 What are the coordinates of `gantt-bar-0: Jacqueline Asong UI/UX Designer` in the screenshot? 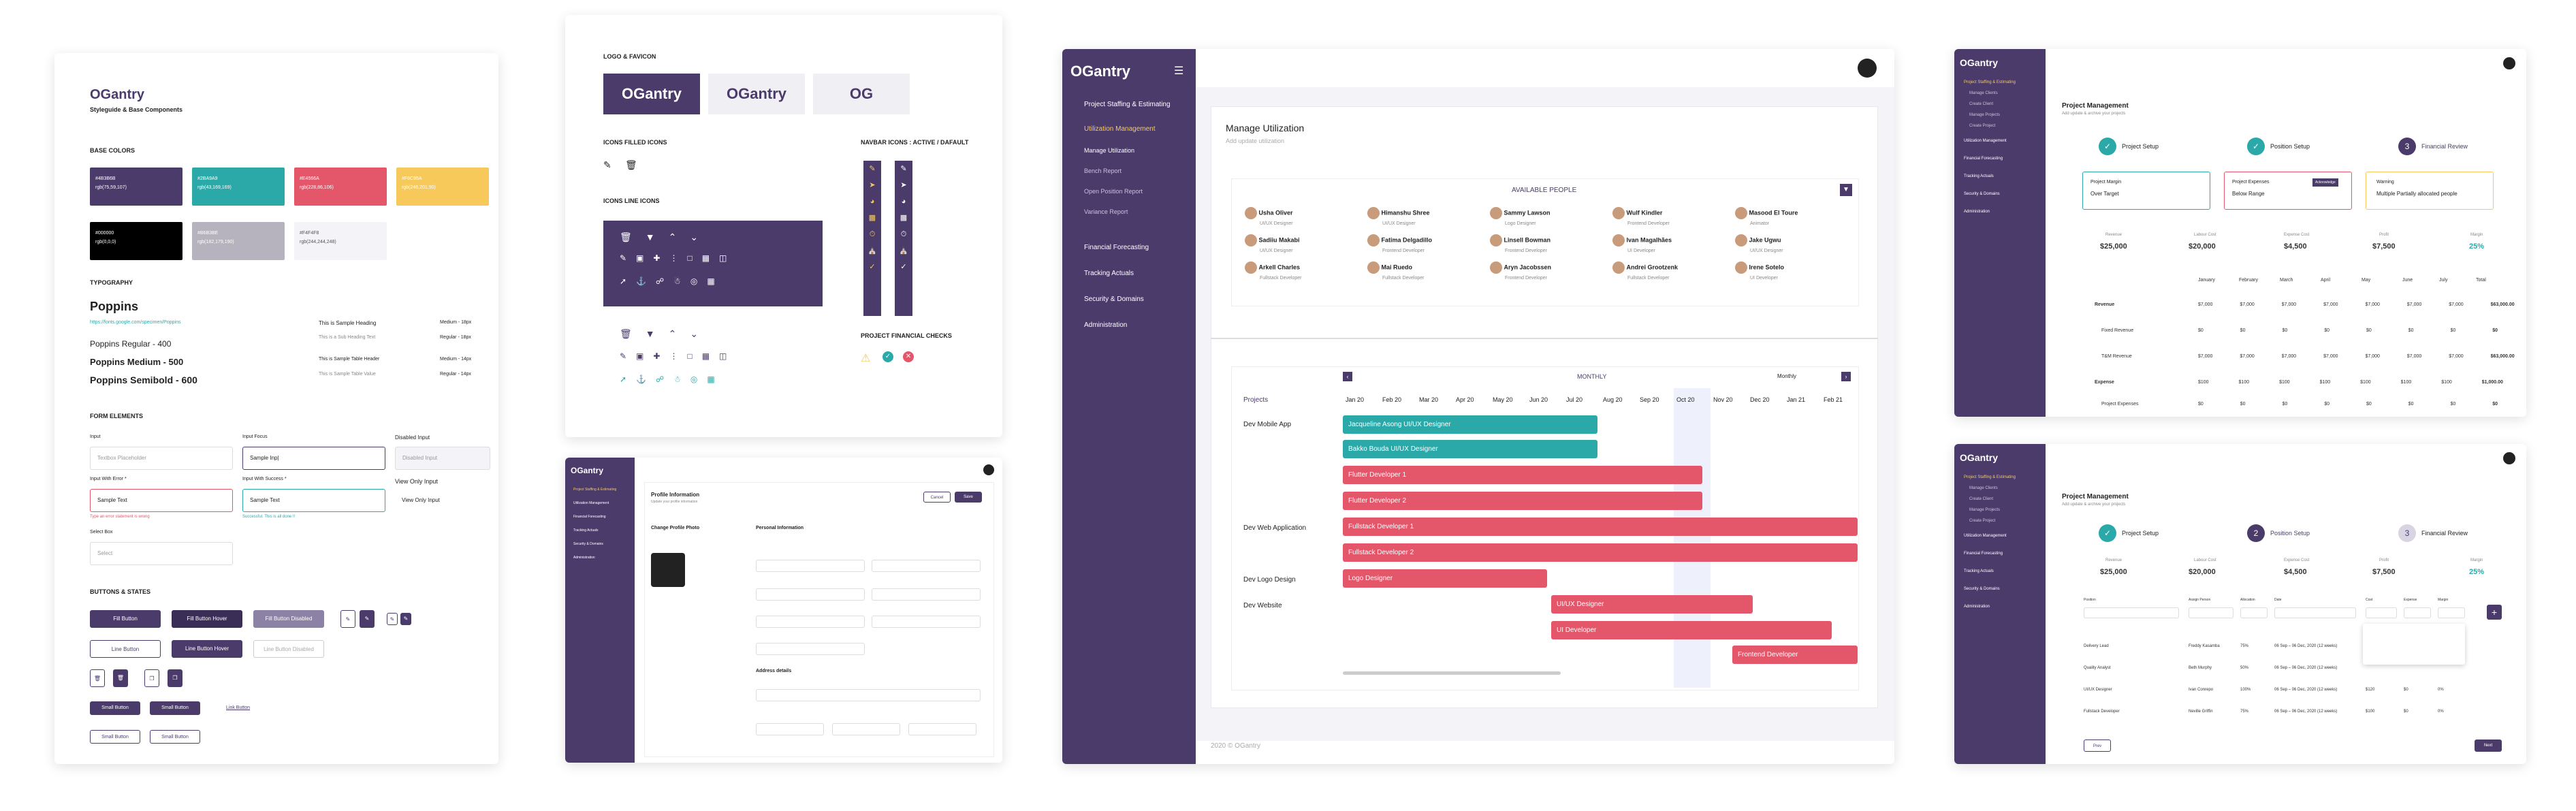 It's located at (1470, 425).